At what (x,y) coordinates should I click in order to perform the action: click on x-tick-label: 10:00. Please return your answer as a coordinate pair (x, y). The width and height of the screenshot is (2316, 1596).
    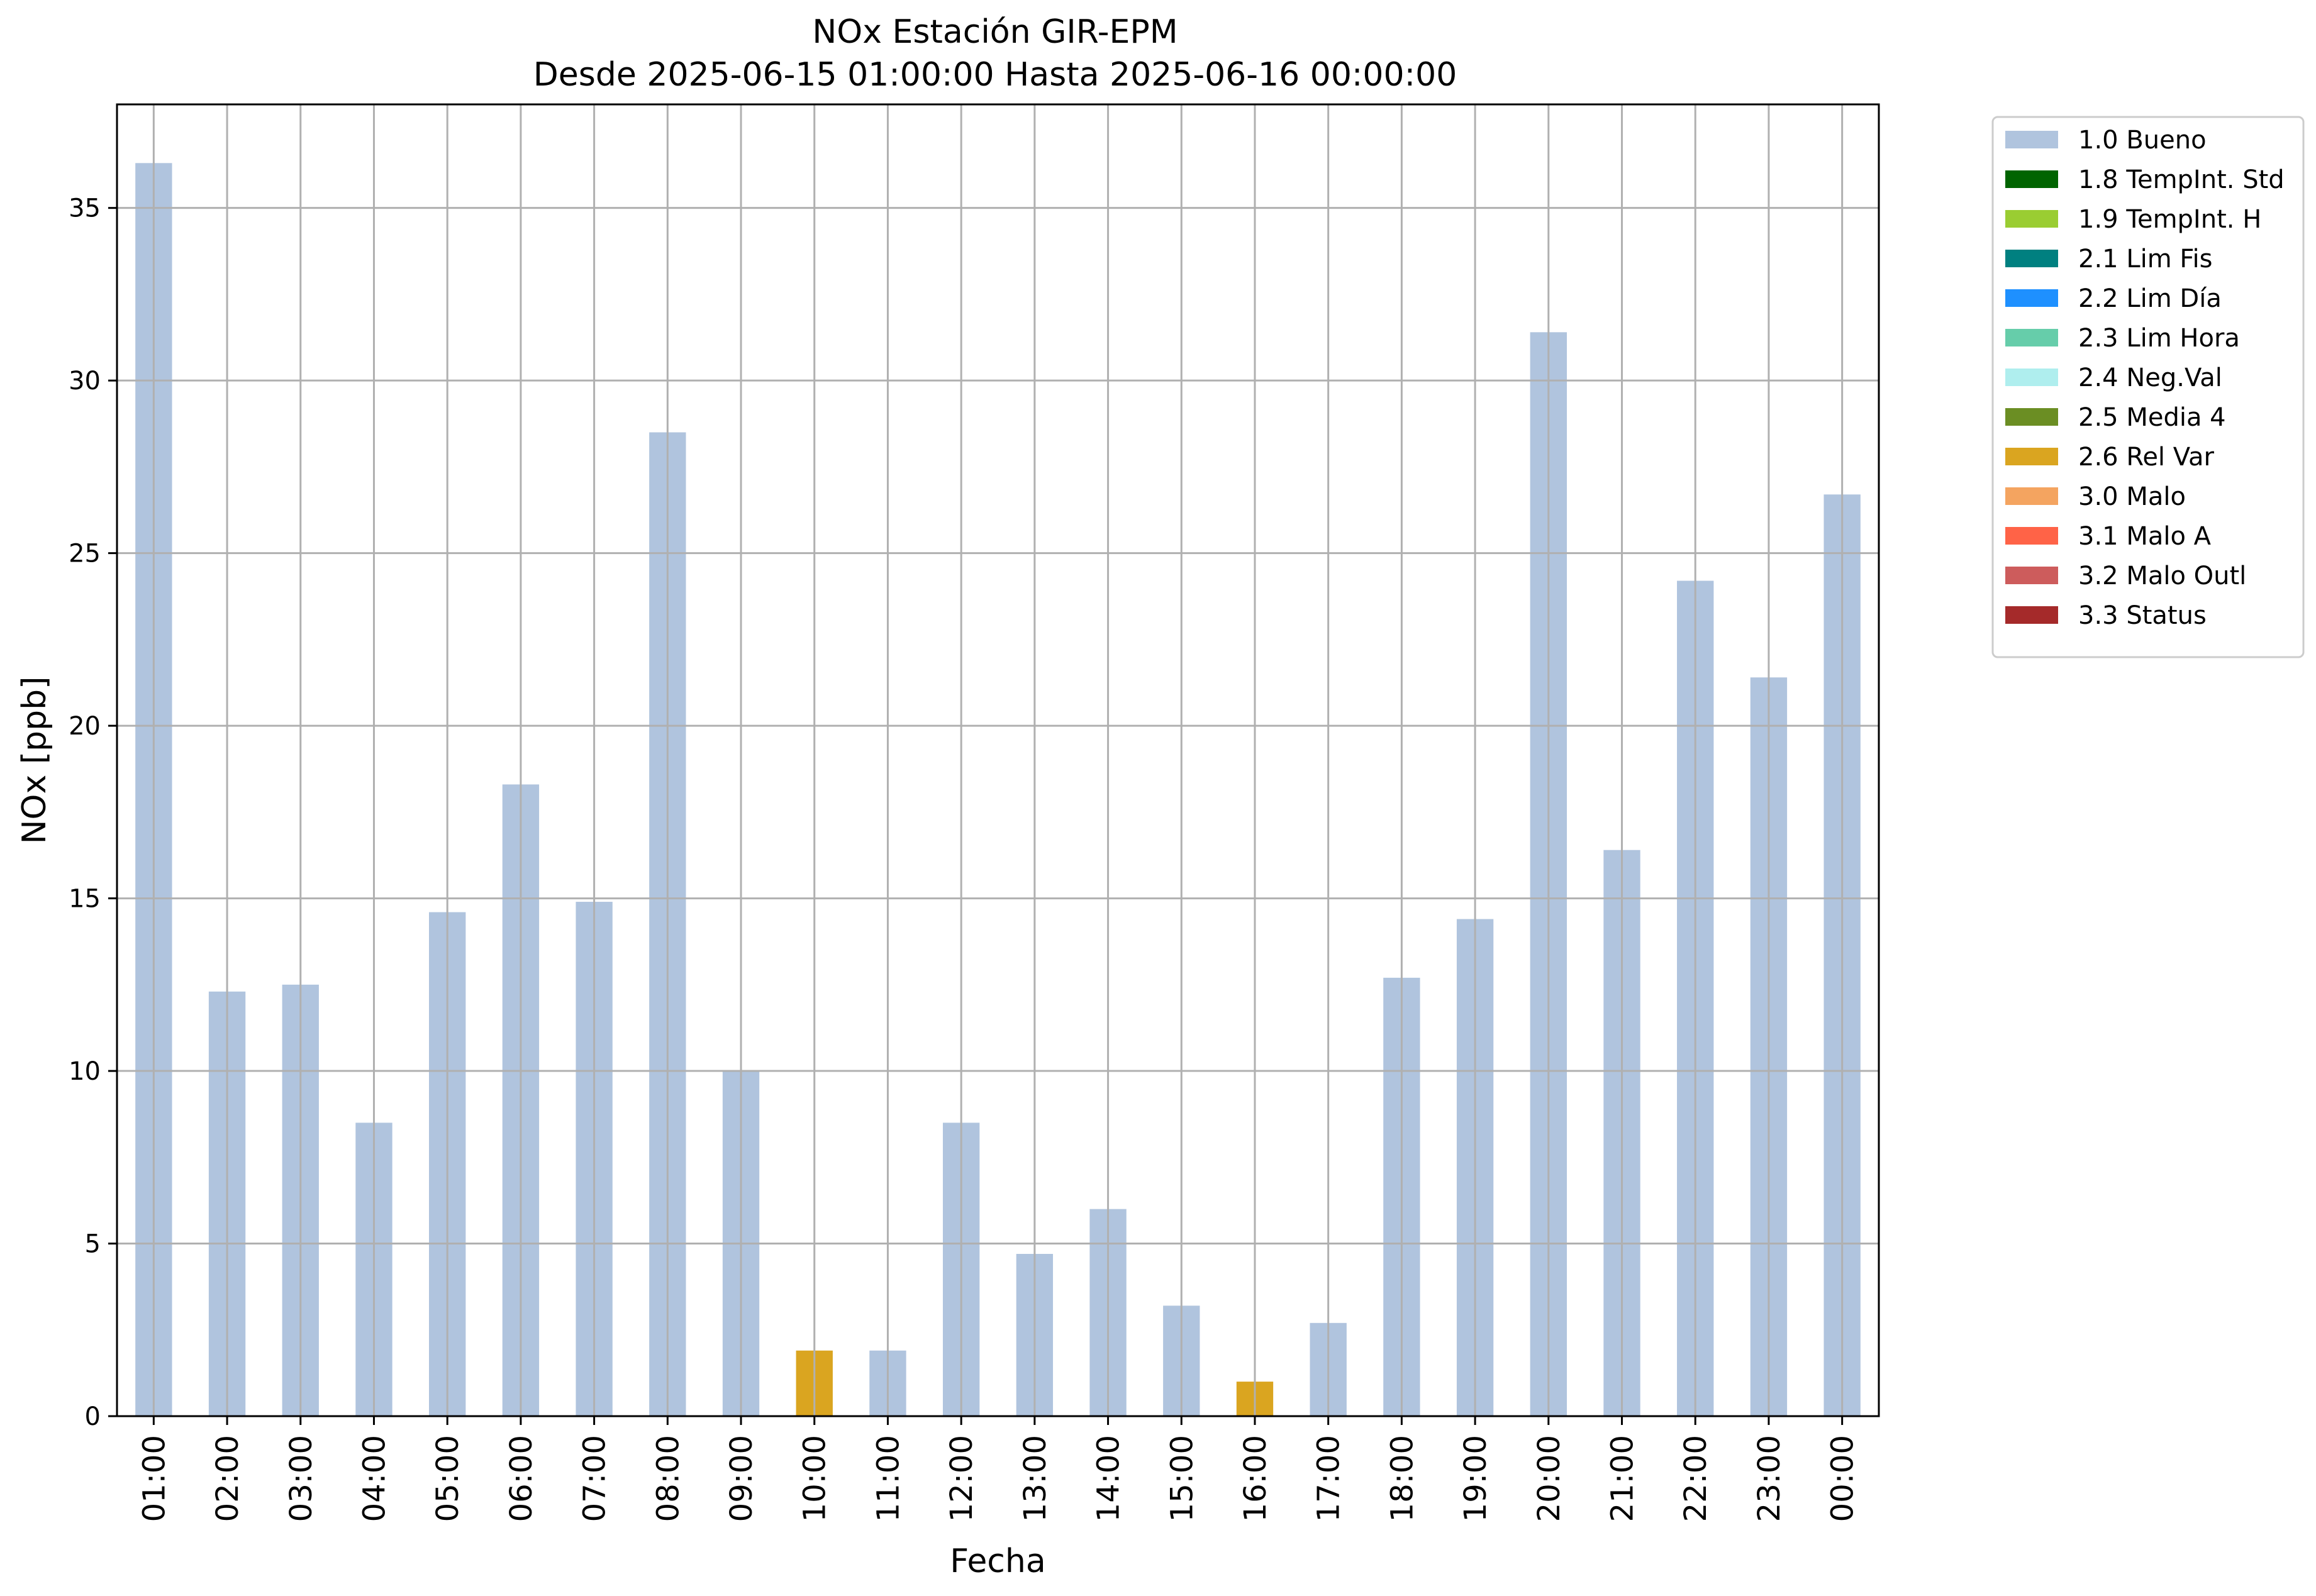
    Looking at the image, I should click on (815, 1479).